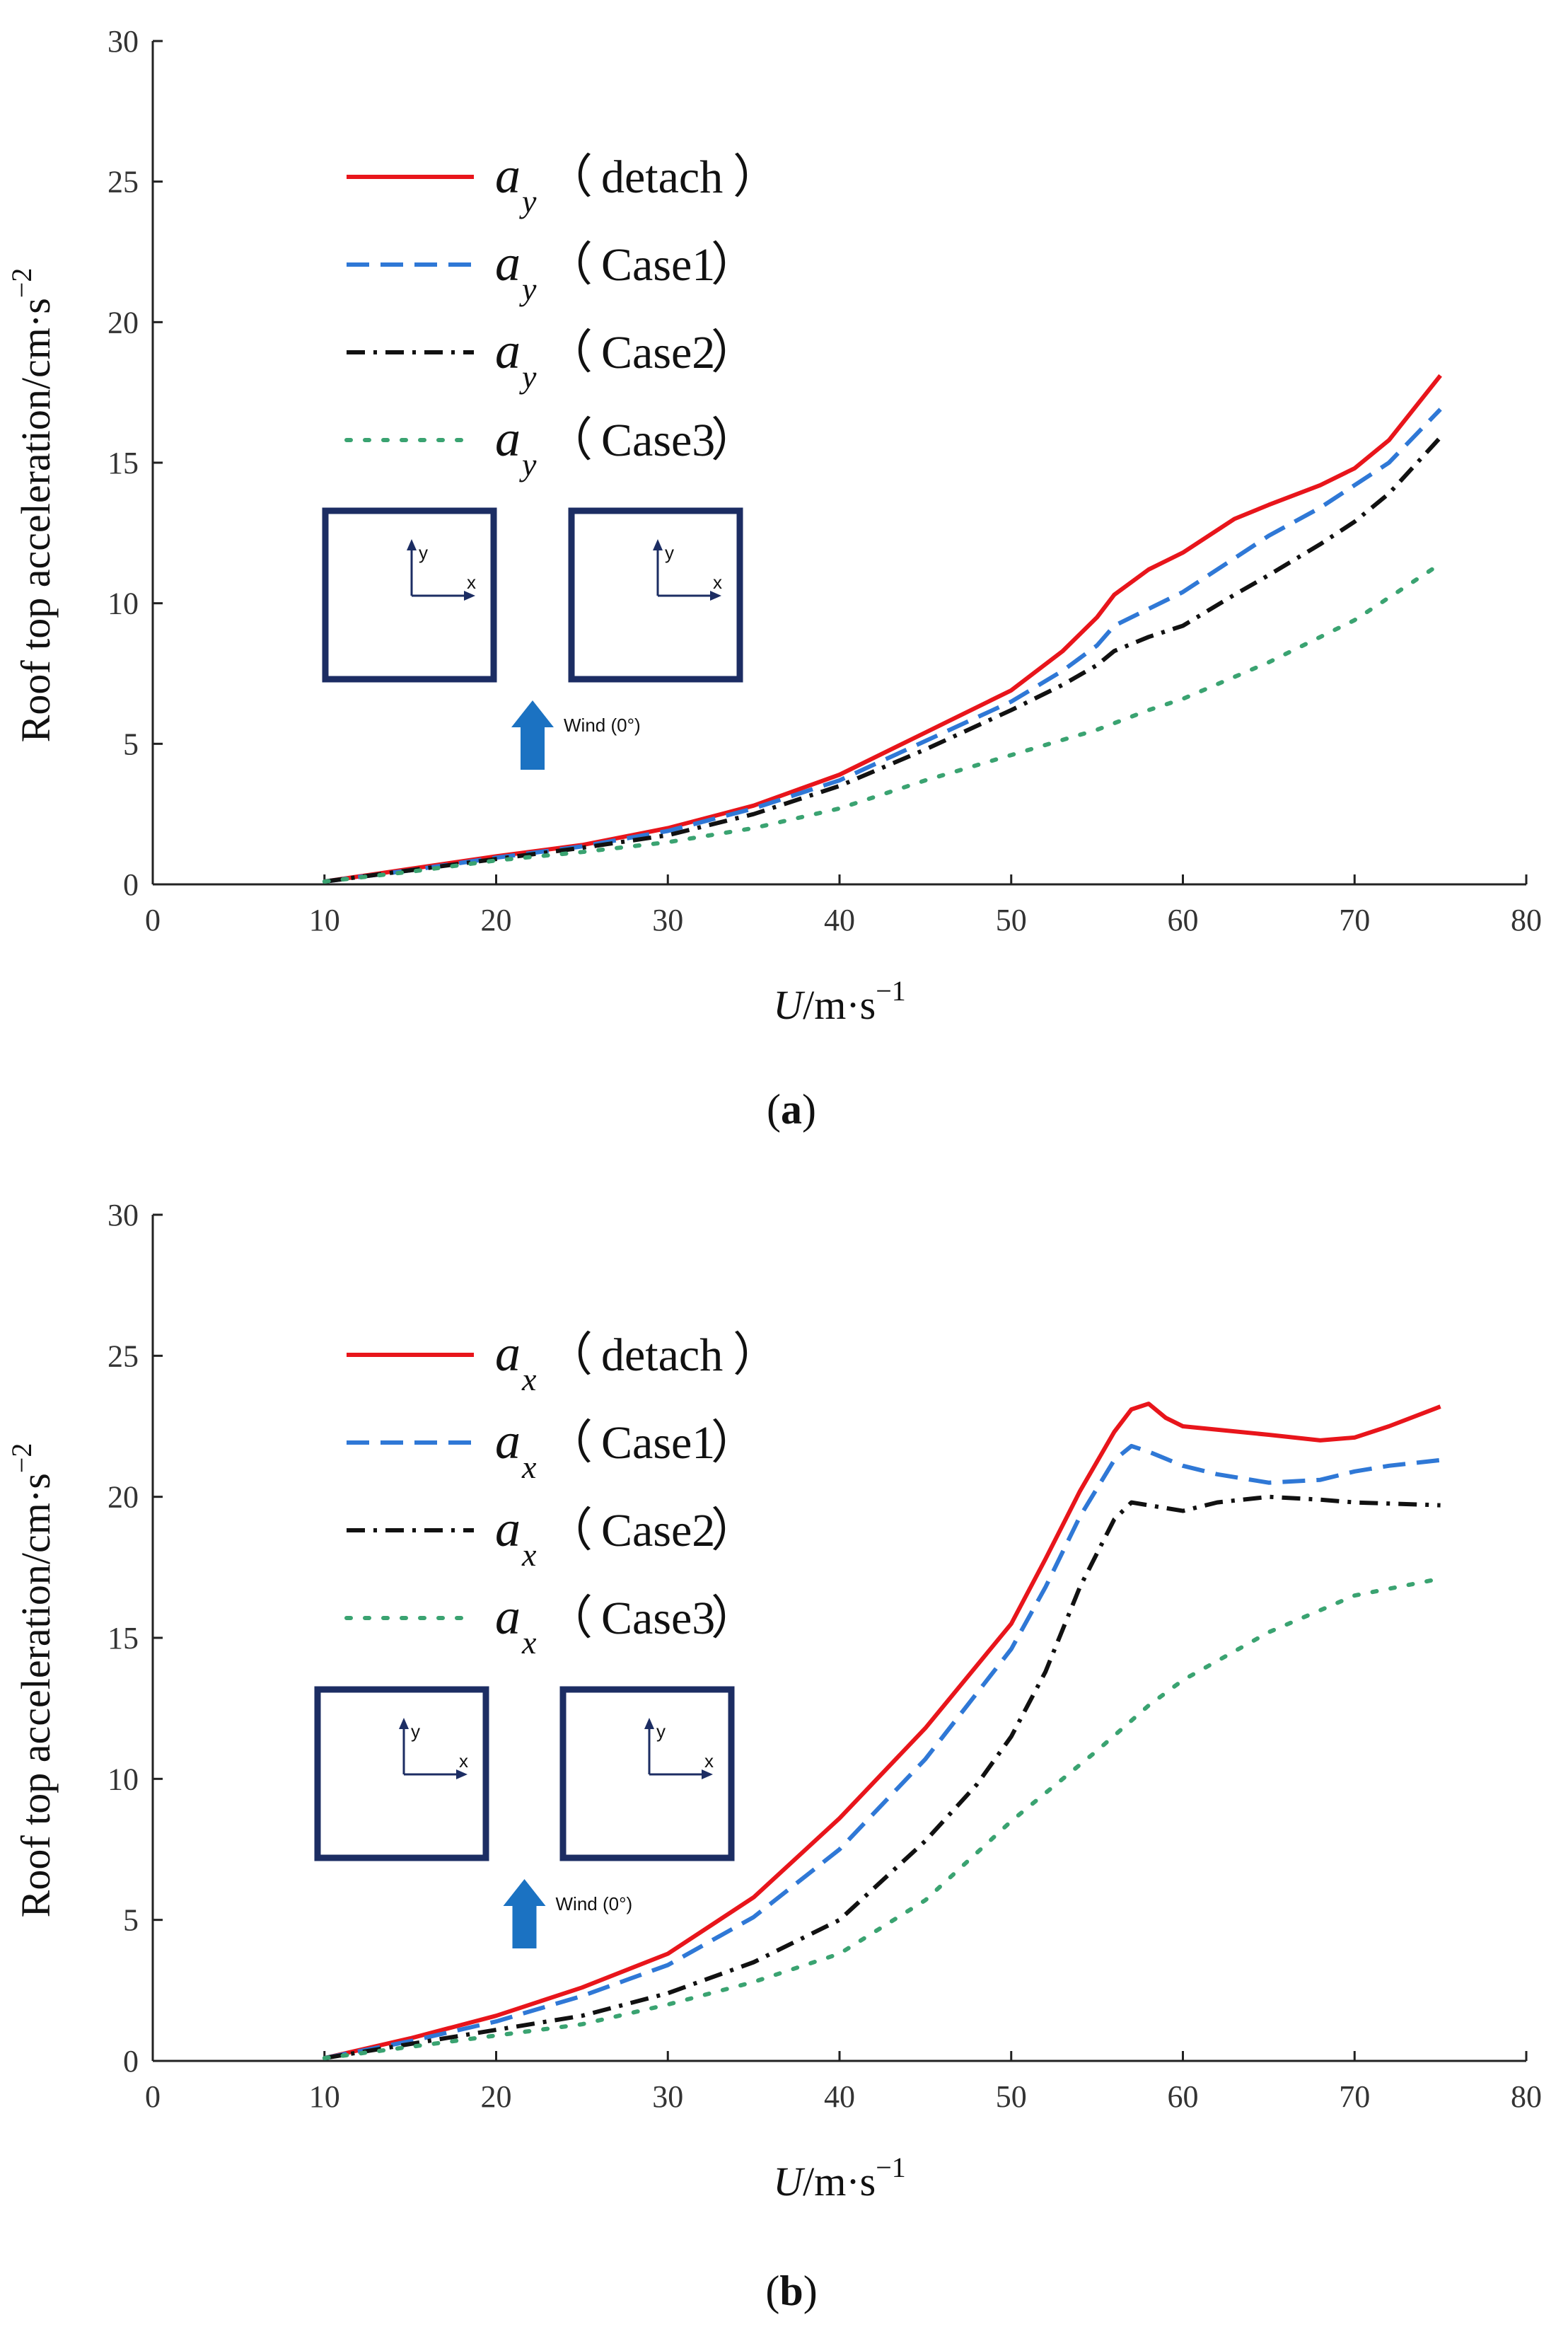  I want to click on y-tick-label: 20, so click(123, 322).